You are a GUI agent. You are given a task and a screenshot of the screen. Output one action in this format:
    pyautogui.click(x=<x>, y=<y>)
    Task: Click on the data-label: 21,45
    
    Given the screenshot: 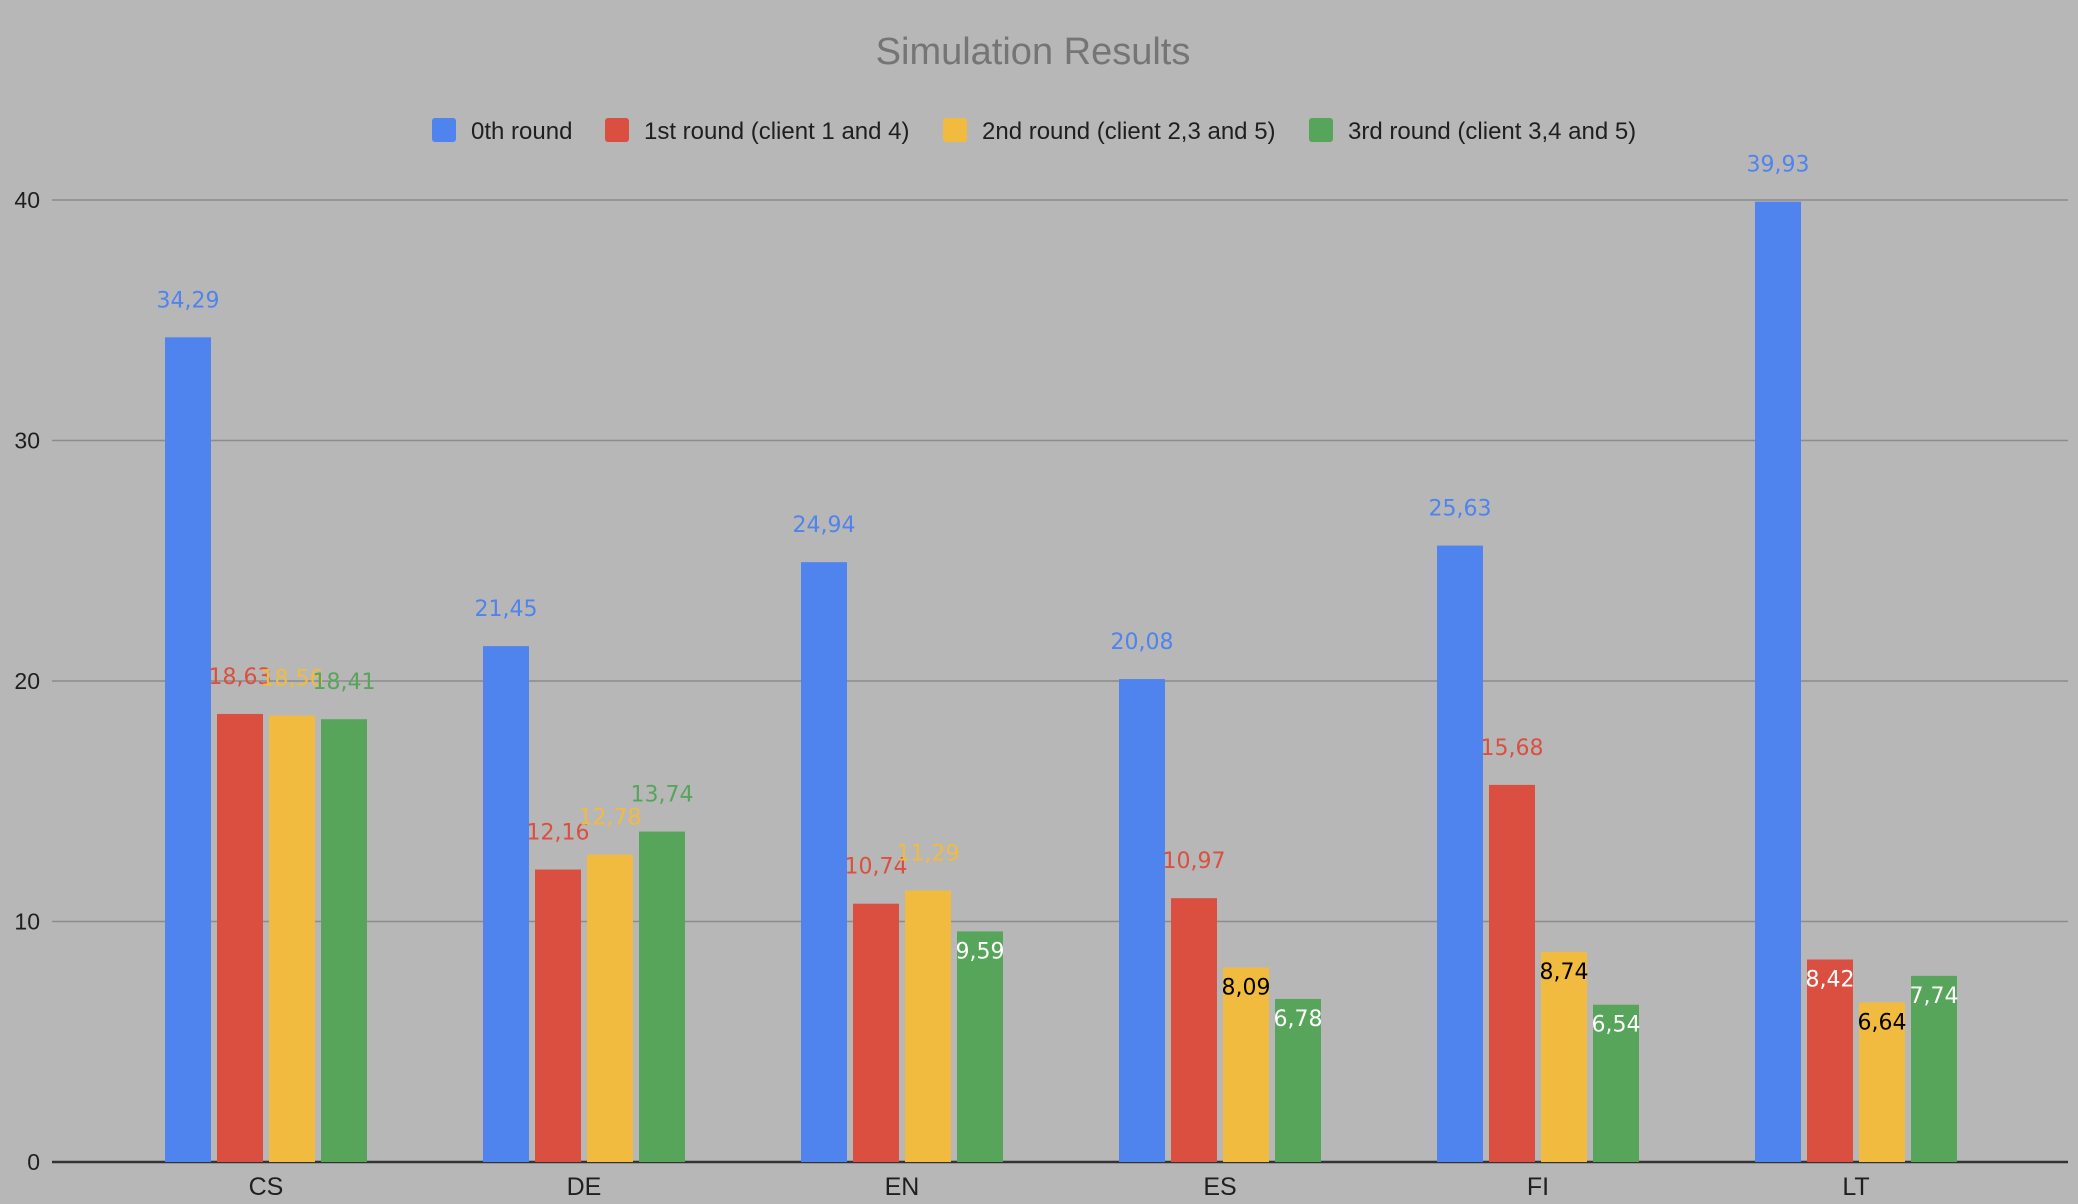 What is the action you would take?
    pyautogui.click(x=506, y=609)
    